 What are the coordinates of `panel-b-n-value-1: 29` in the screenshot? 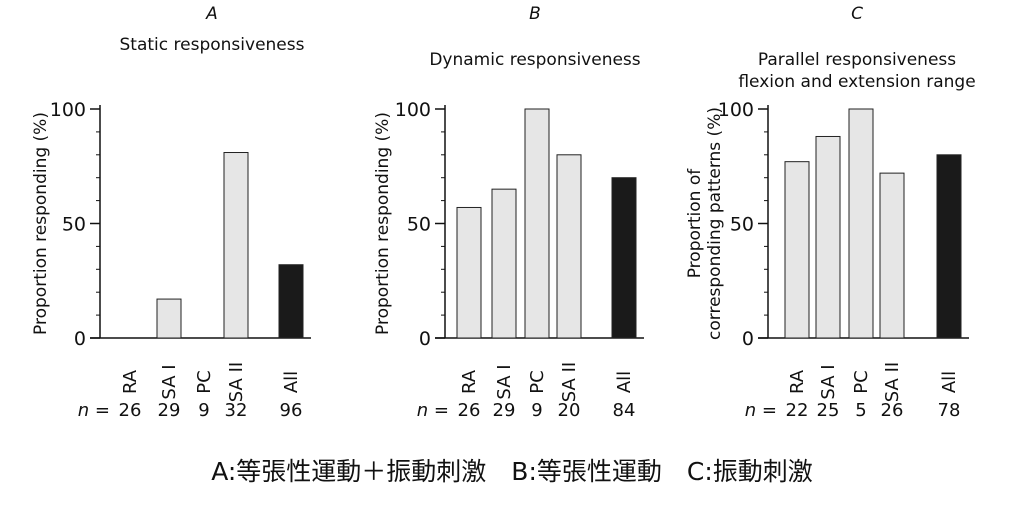 It's located at (504, 410).